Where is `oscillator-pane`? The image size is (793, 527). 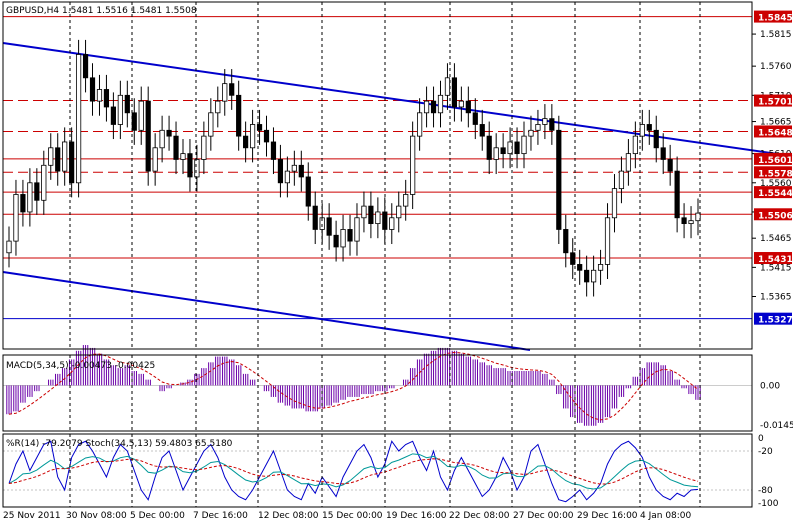
oscillator-pane is located at coordinates (377, 471).